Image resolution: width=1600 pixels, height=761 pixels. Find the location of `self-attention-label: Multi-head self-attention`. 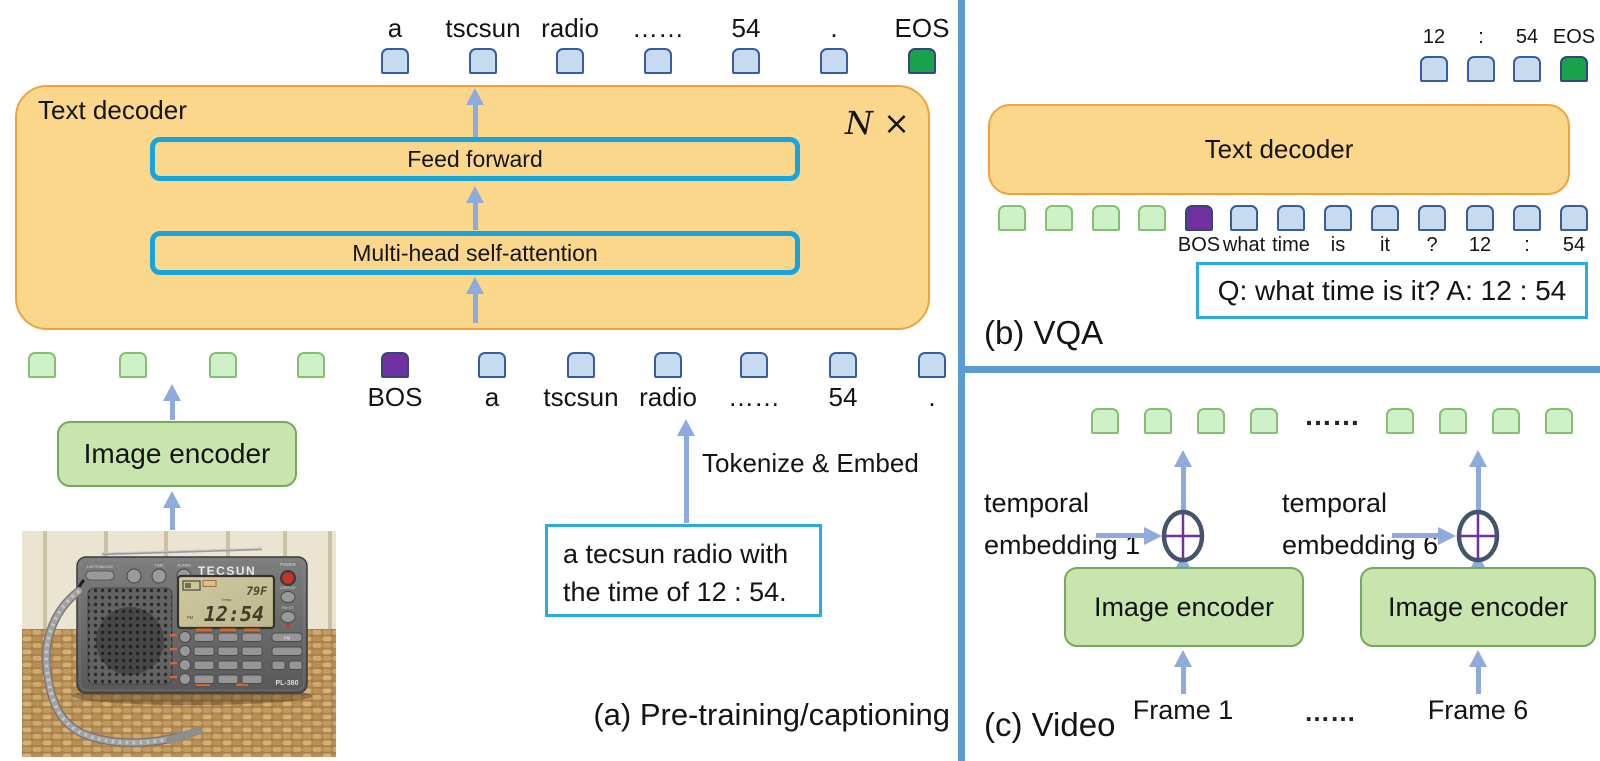

self-attention-label: Multi-head self-attention is located at coordinates (475, 252).